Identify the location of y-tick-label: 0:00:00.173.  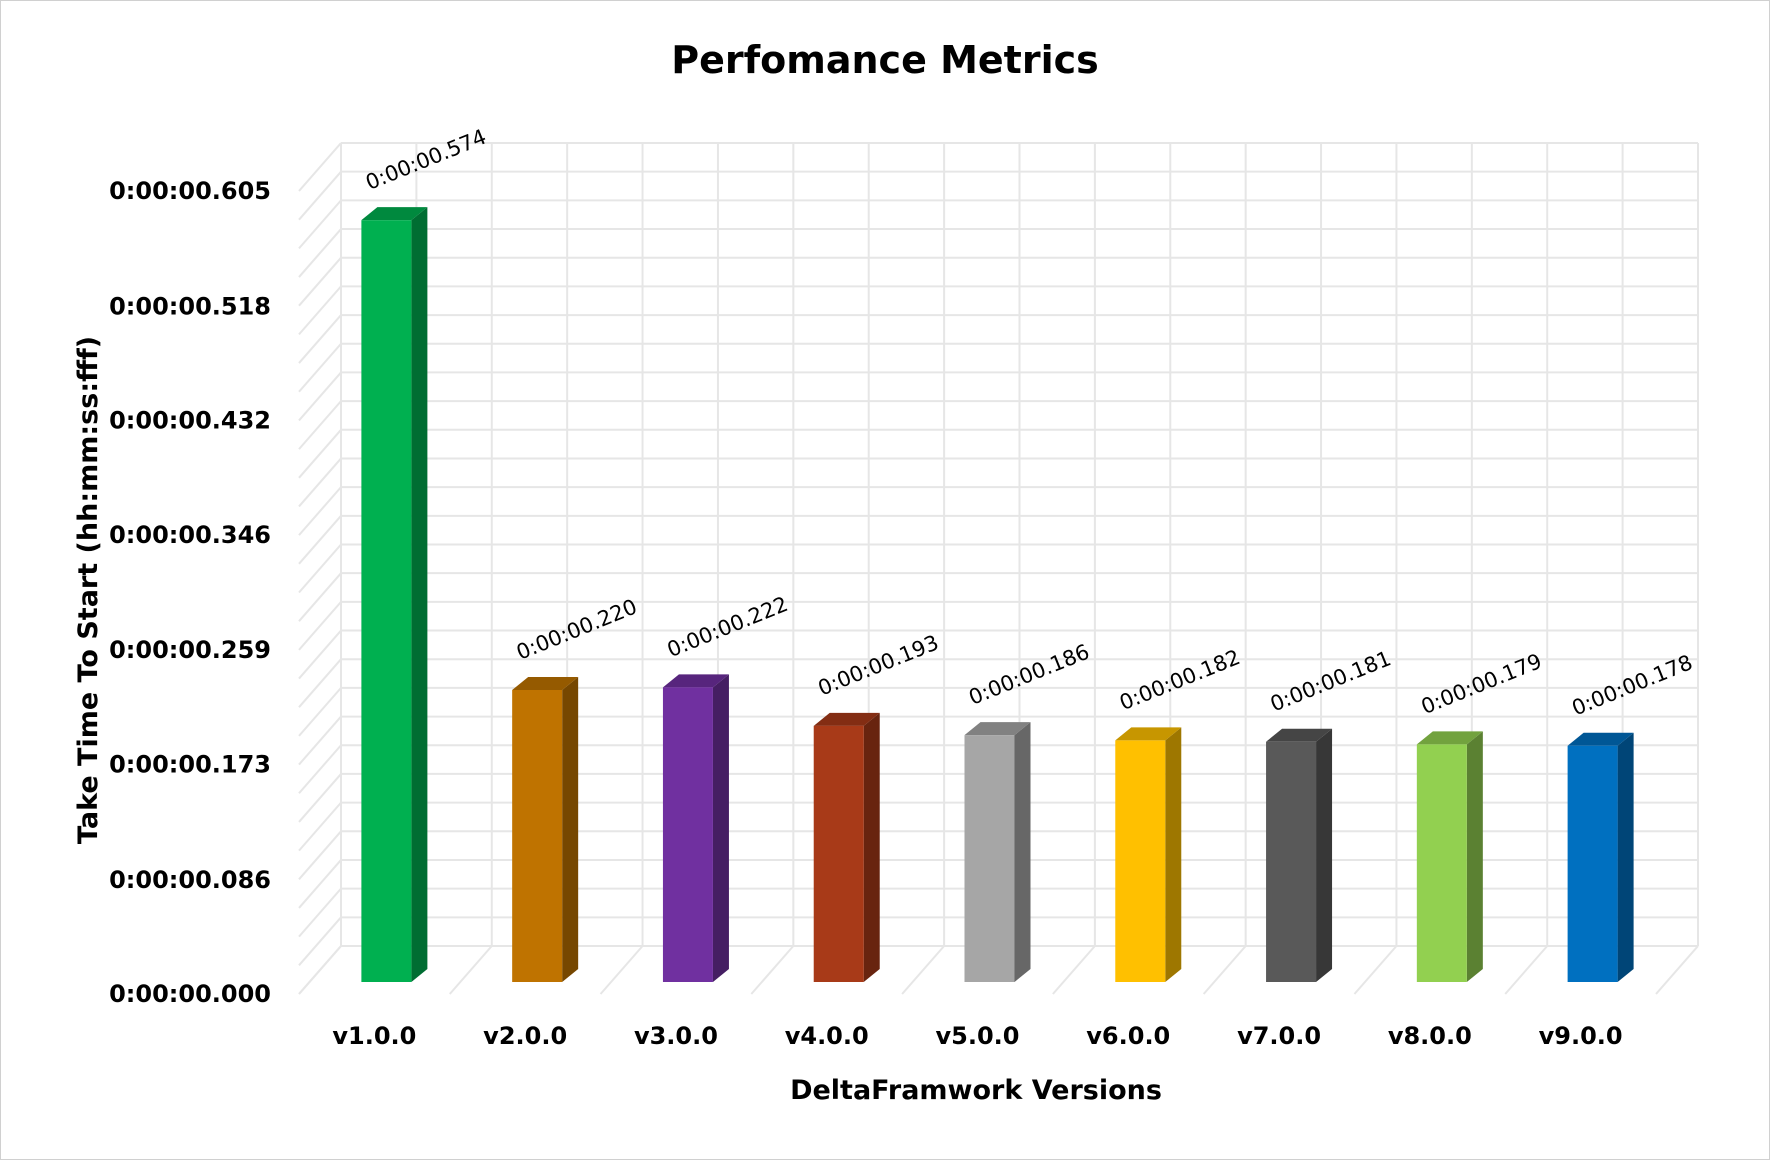
(190, 764).